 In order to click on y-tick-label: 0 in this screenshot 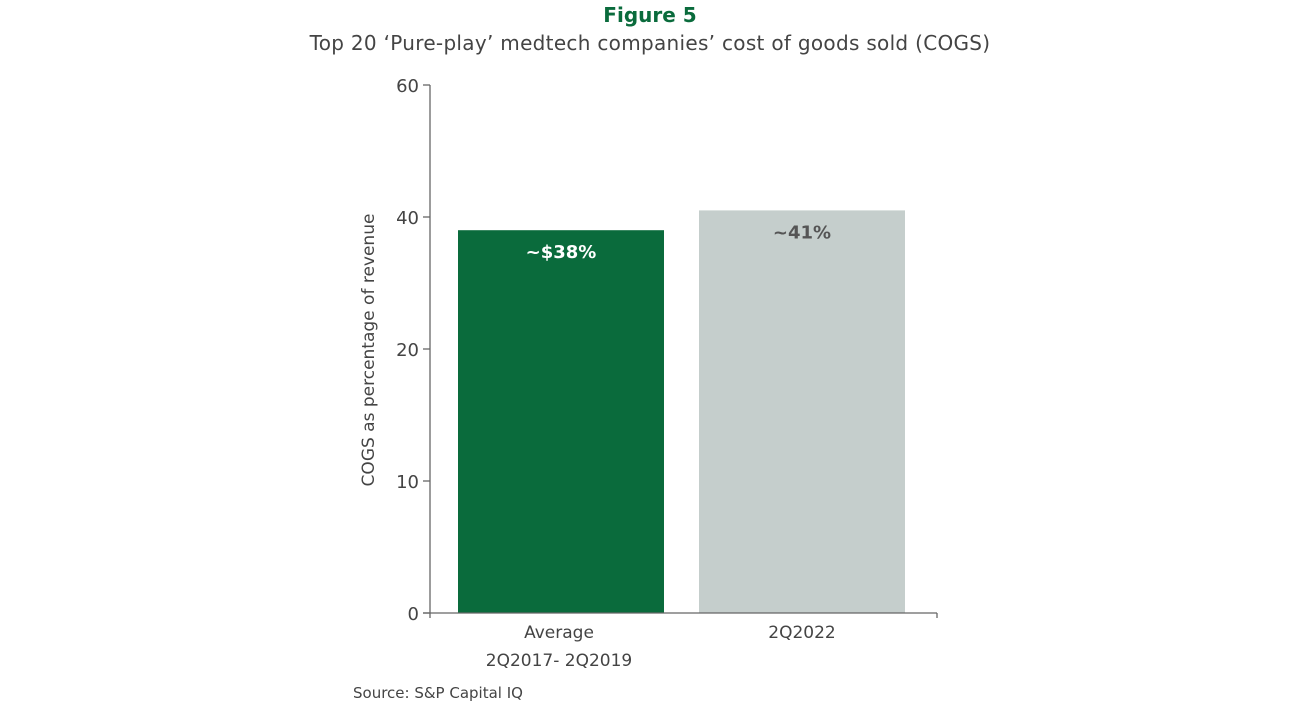, I will do `click(413, 614)`.